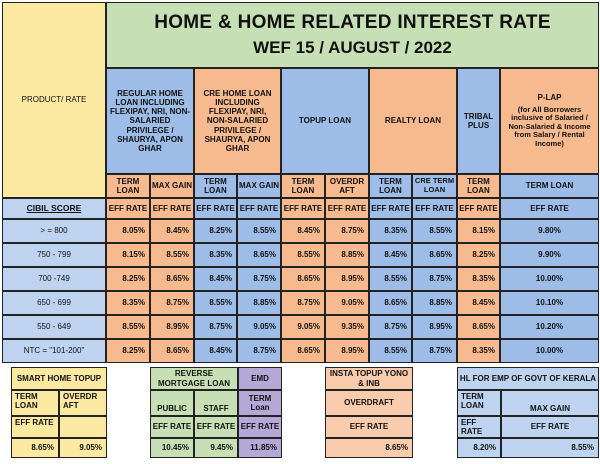 This screenshot has height=464, width=600. What do you see at coordinates (54, 303) in the screenshot?
I see `cibil-score-cell: 650 - 699` at bounding box center [54, 303].